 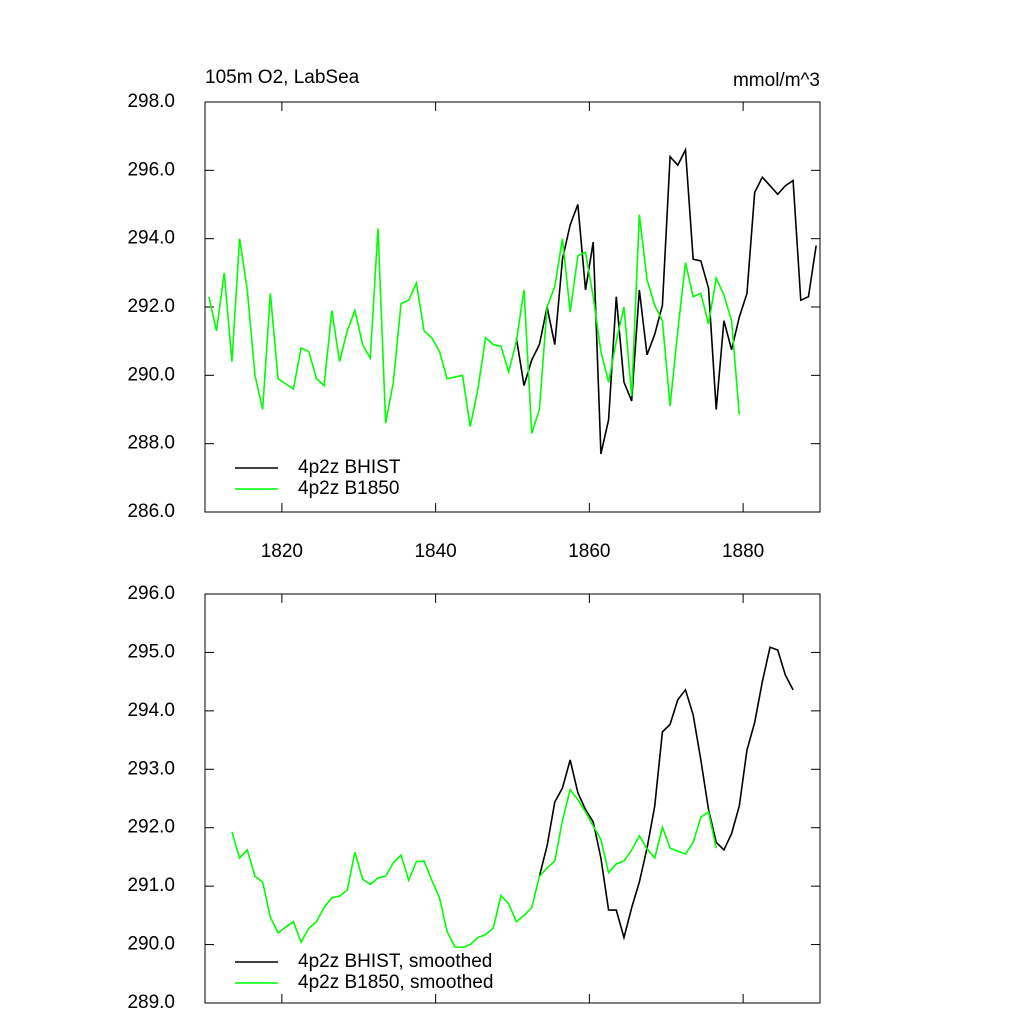 What do you see at coordinates (348, 488) in the screenshot?
I see `legend-label: 4p2z B1850` at bounding box center [348, 488].